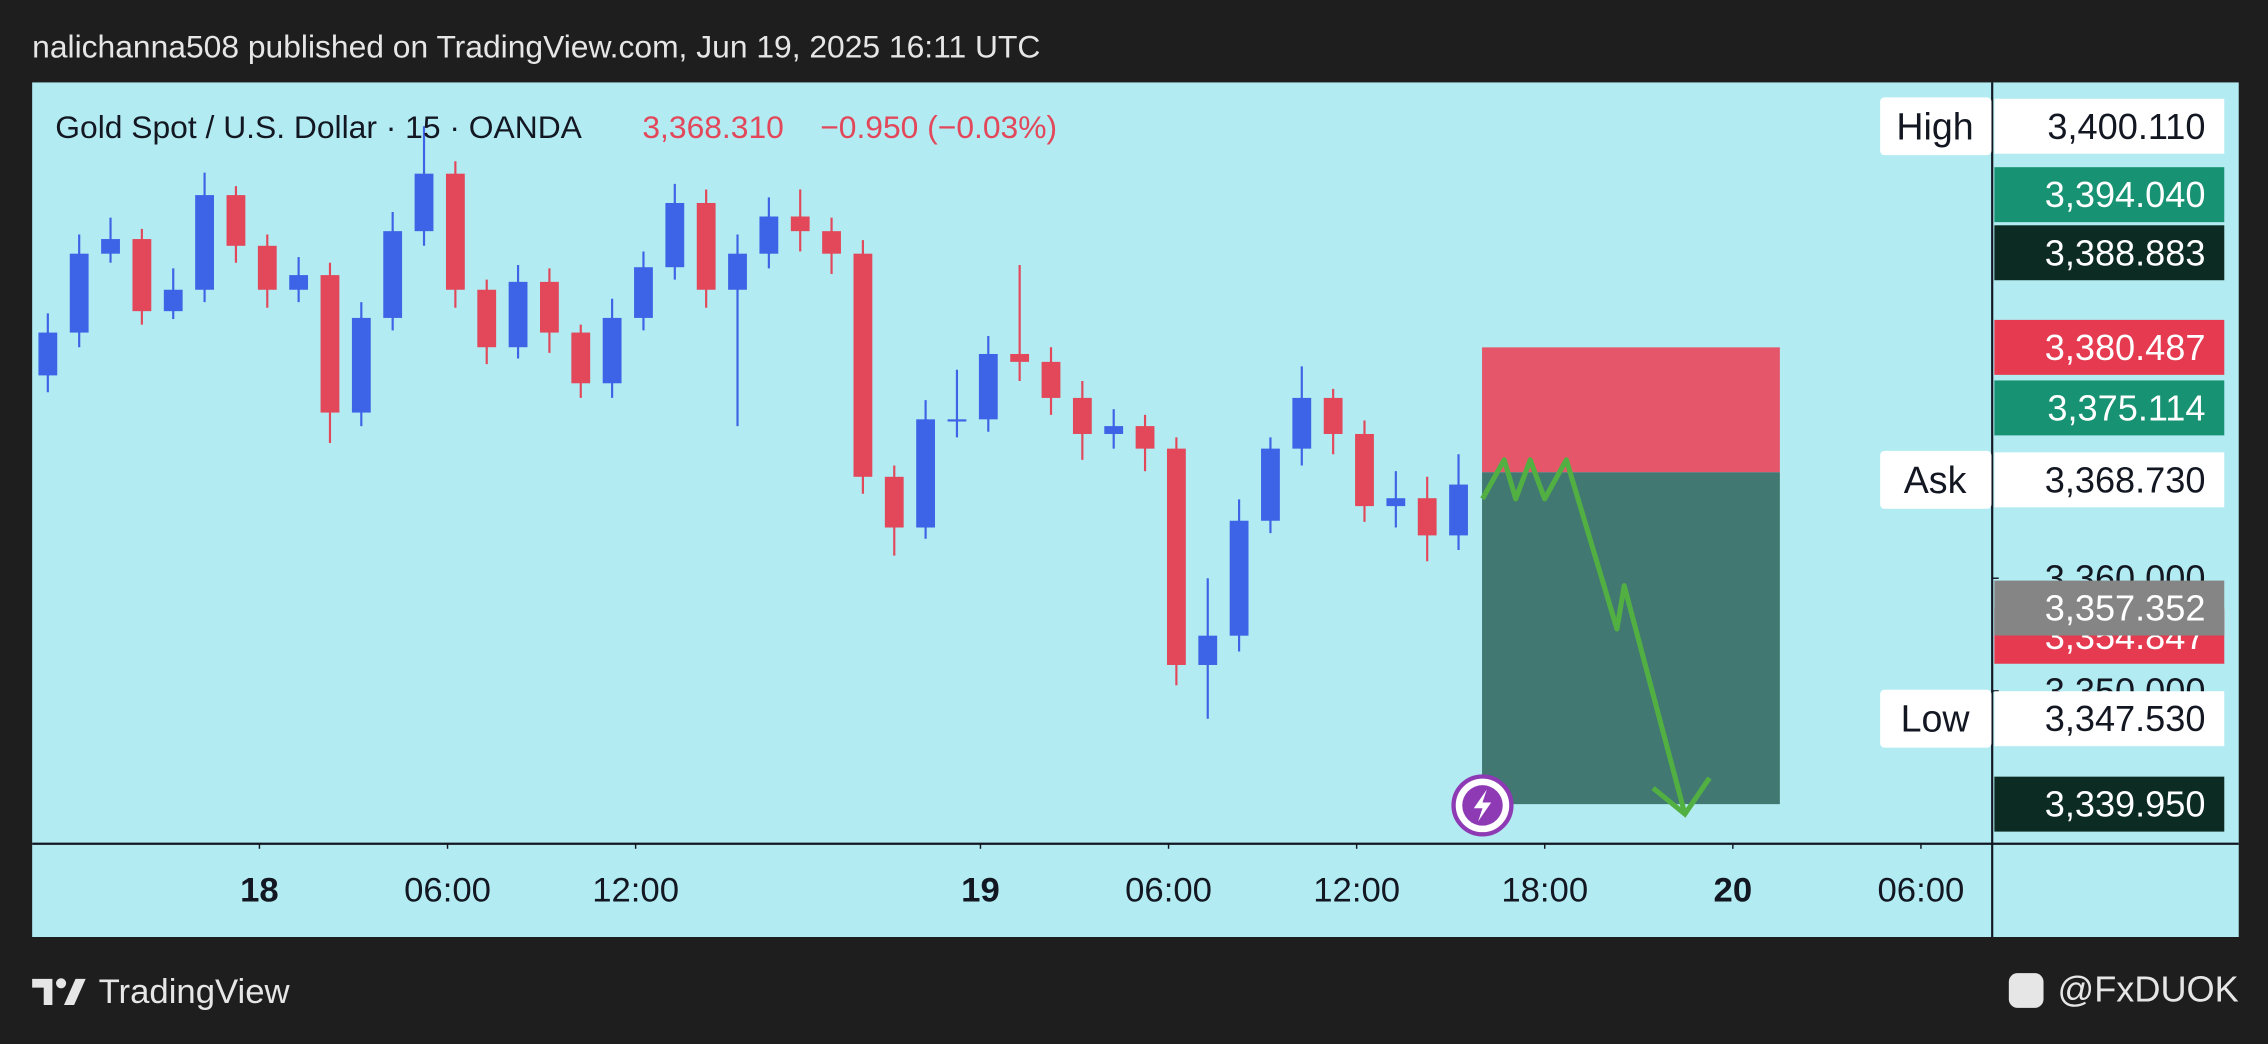 This screenshot has height=1044, width=2268. What do you see at coordinates (2126, 126) in the screenshot?
I see `price-label: 3,400.110` at bounding box center [2126, 126].